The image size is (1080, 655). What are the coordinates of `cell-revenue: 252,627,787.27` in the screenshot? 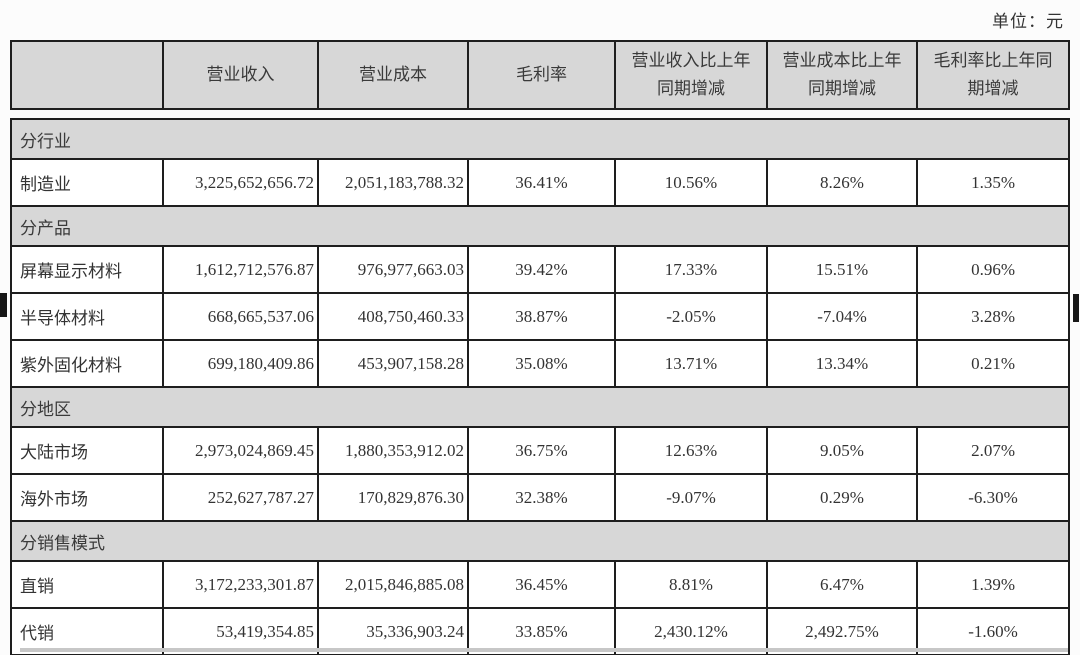 It's located at (240, 497).